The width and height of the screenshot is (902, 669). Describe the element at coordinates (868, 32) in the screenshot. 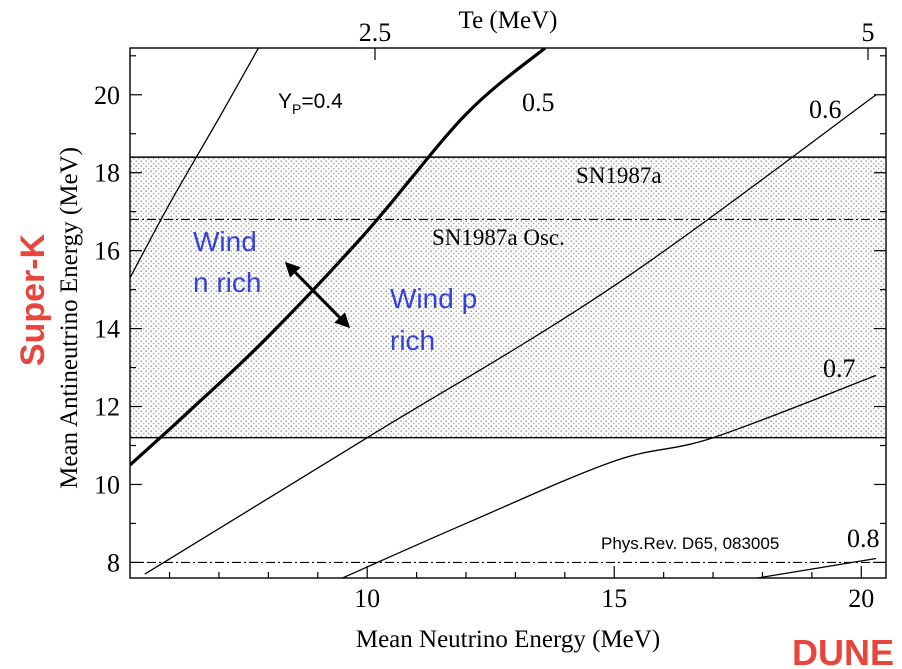

I see `top-tick-label-2: 5` at that location.